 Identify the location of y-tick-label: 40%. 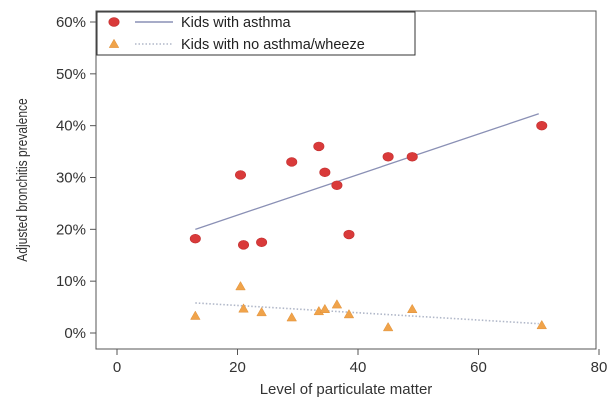
(71, 126).